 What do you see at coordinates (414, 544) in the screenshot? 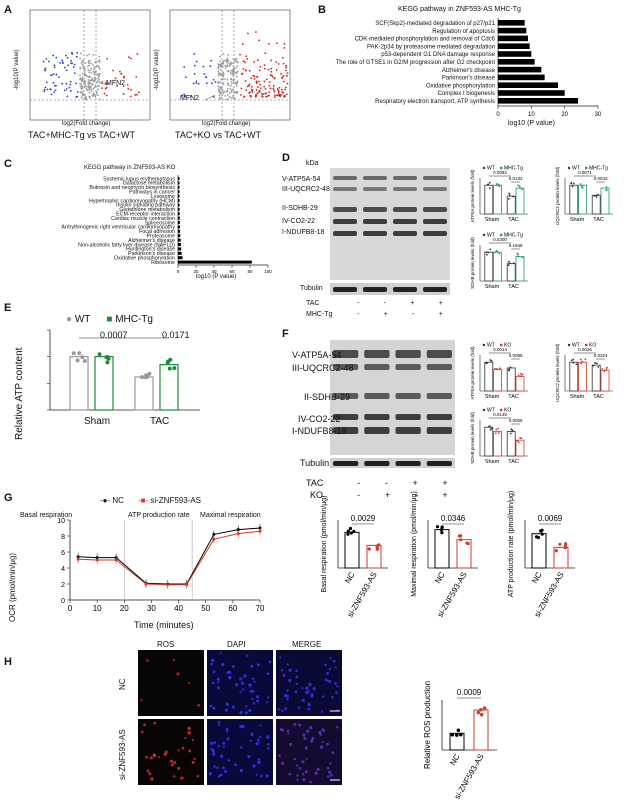
I see `g-ylabel: Maximal respiration (pmol/min/μg)` at bounding box center [414, 544].